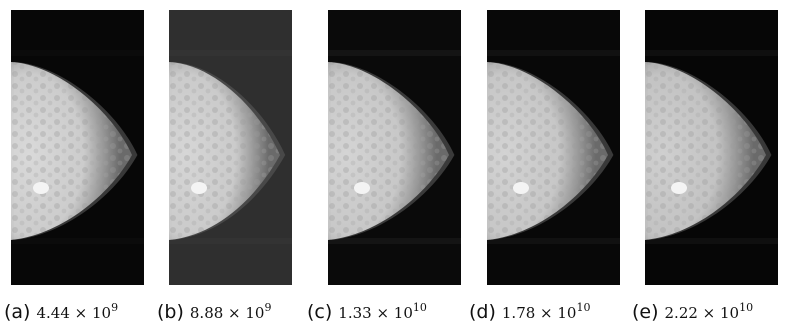 This screenshot has height=330, width=786. I want to click on mammogram-image-d, so click(553, 147).